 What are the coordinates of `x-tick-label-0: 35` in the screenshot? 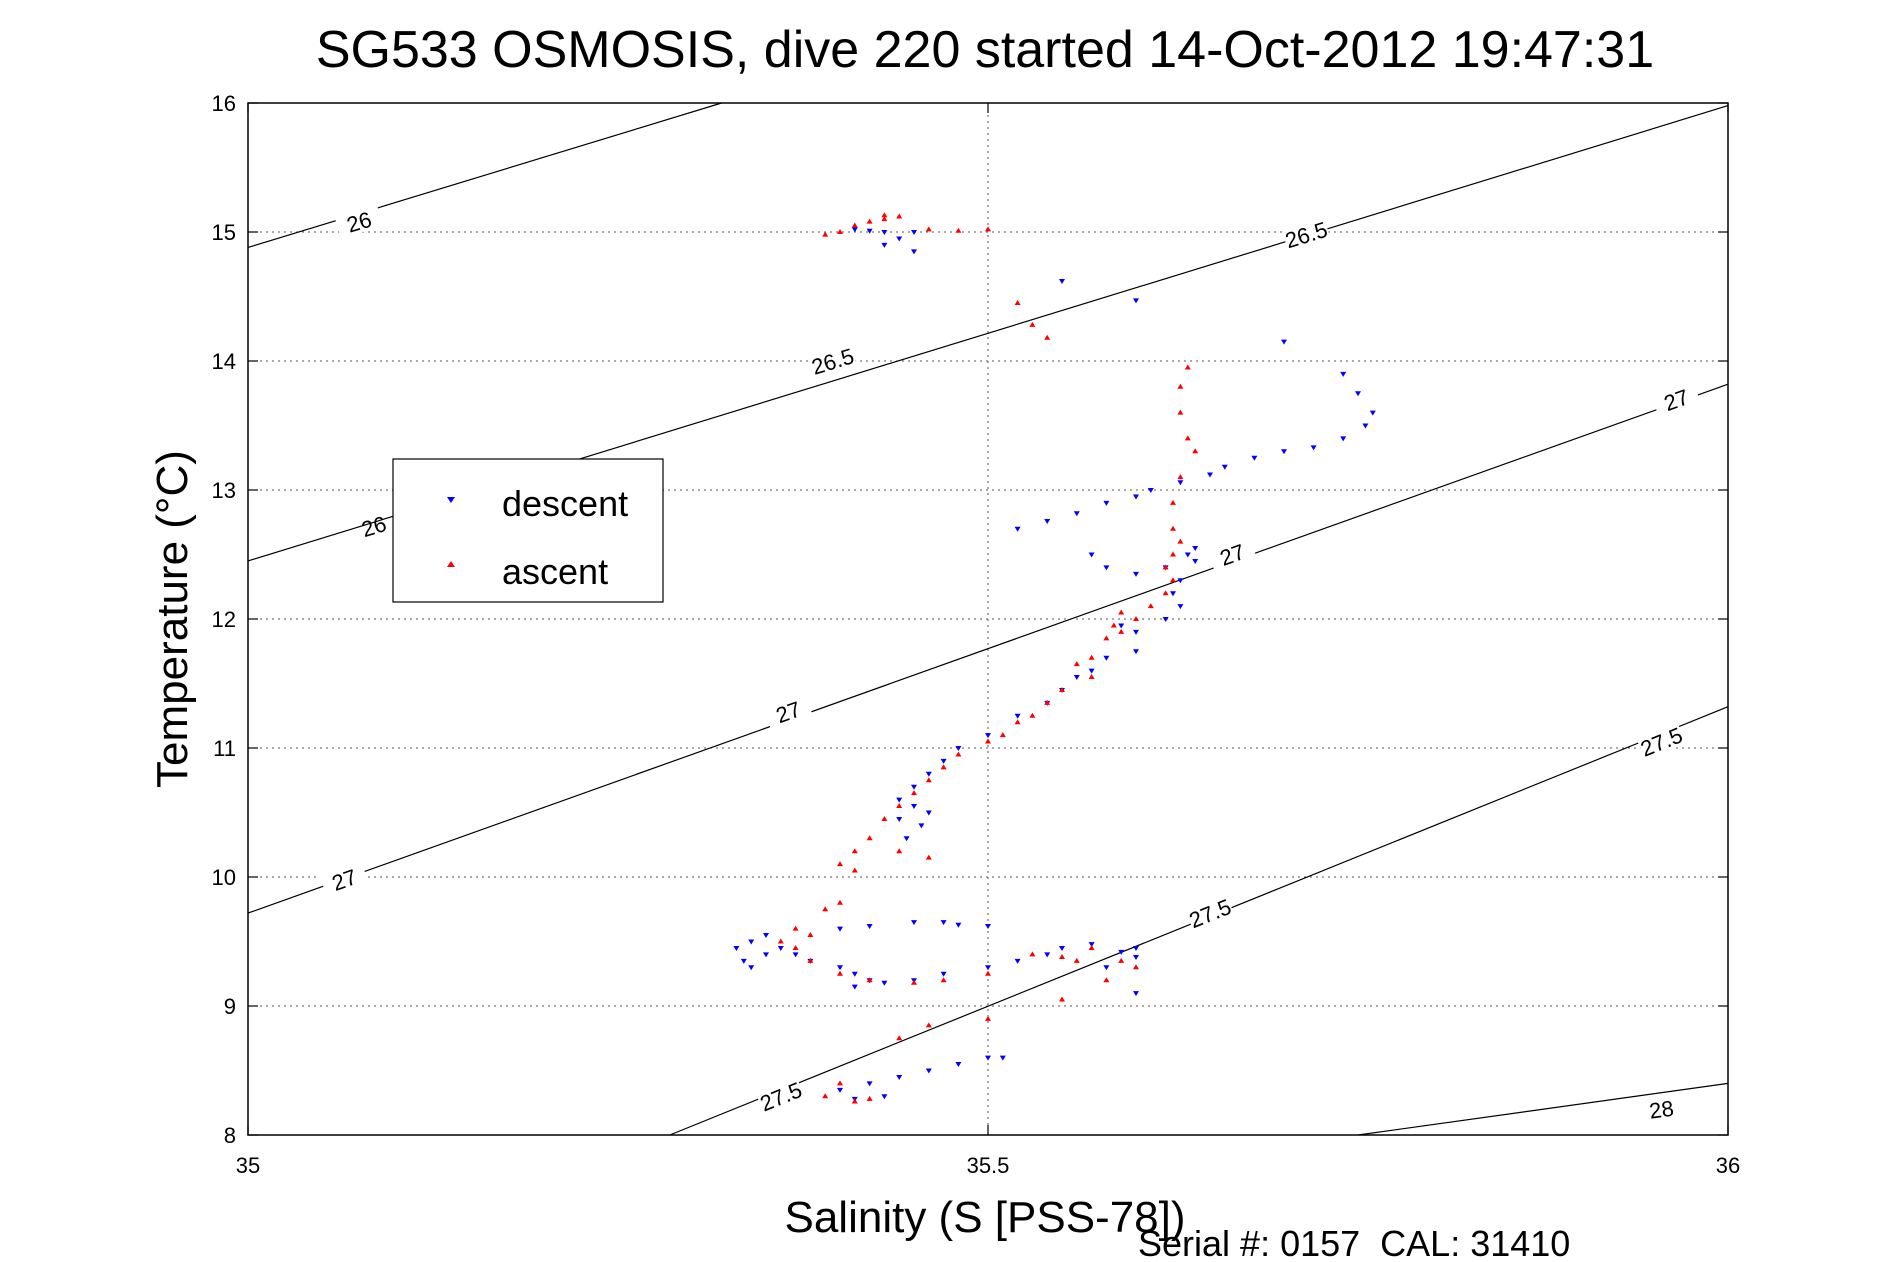 It's located at (248, 1165).